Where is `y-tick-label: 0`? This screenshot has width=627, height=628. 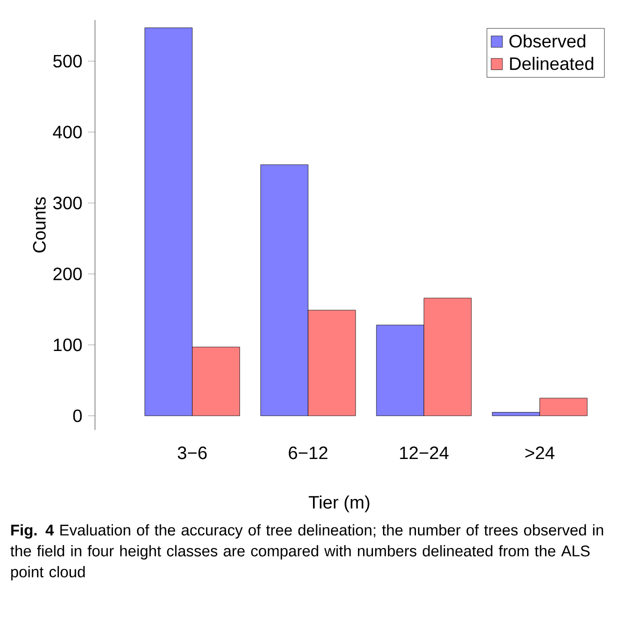
y-tick-label: 0 is located at coordinates (77, 415).